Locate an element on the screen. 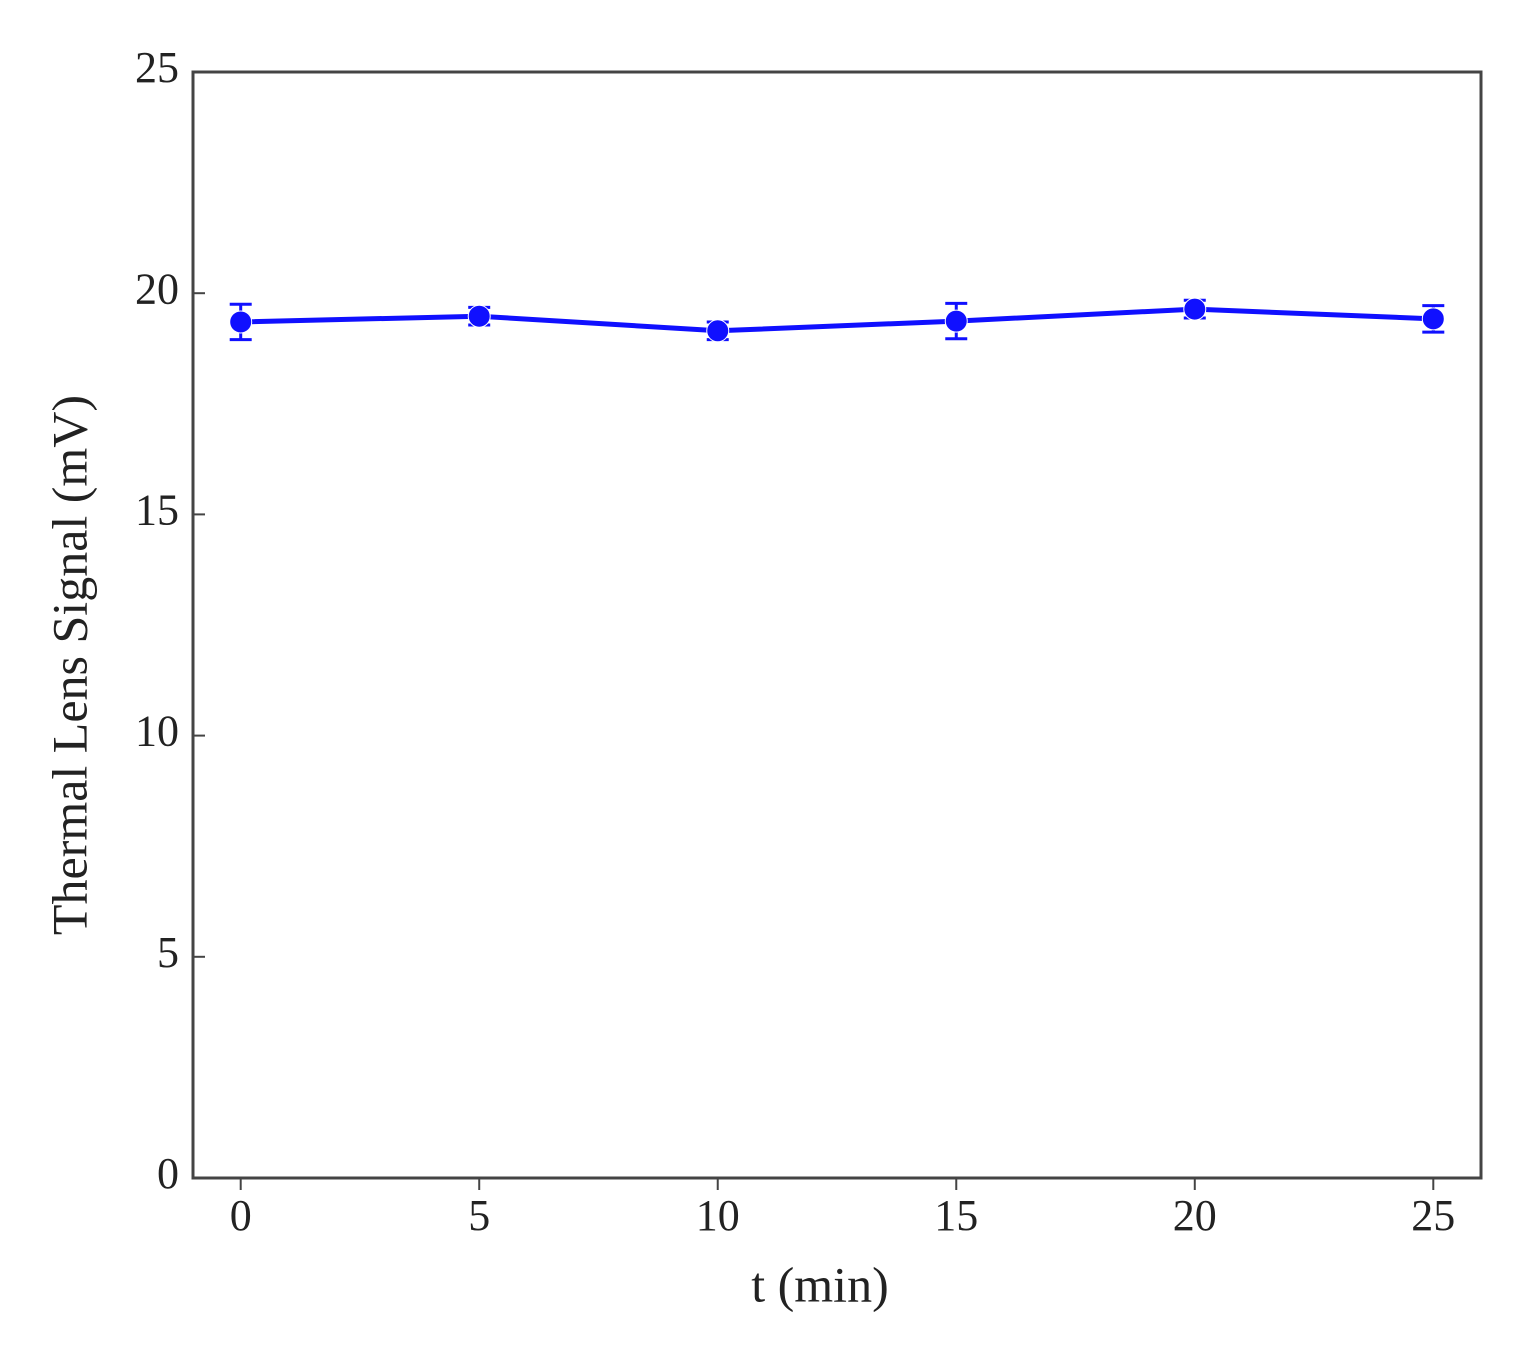  x-tick-label: 25 is located at coordinates (1433, 1215).